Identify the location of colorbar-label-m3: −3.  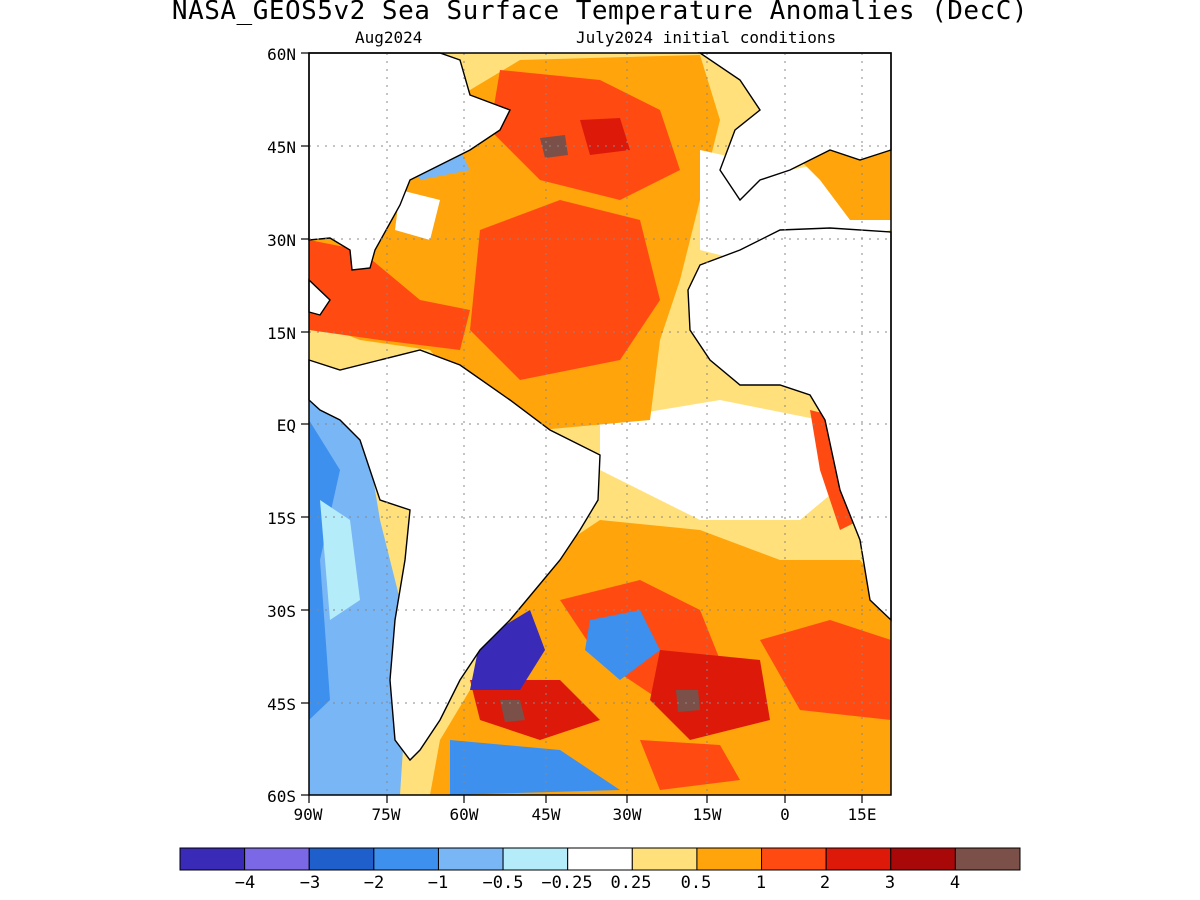
(310, 883).